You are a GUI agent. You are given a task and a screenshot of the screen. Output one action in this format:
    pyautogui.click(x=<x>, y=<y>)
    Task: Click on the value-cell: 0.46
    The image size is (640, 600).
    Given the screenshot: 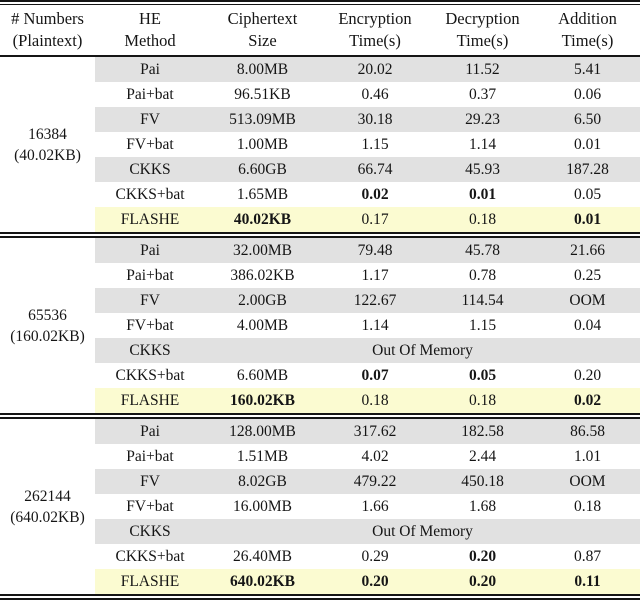 What is the action you would take?
    pyautogui.click(x=375, y=94)
    